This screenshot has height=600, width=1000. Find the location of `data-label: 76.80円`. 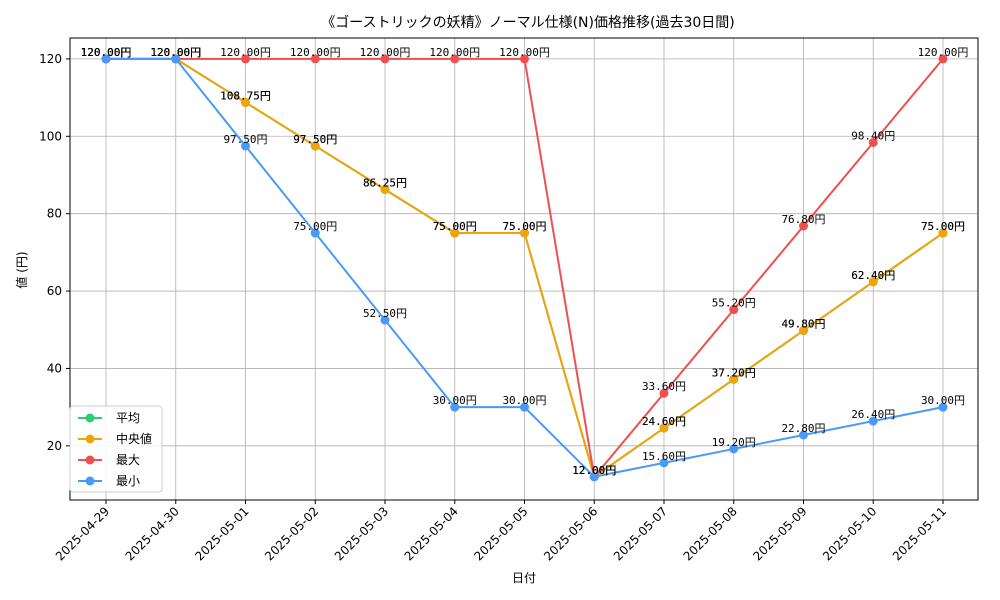

data-label: 76.80円 is located at coordinates (803, 219).